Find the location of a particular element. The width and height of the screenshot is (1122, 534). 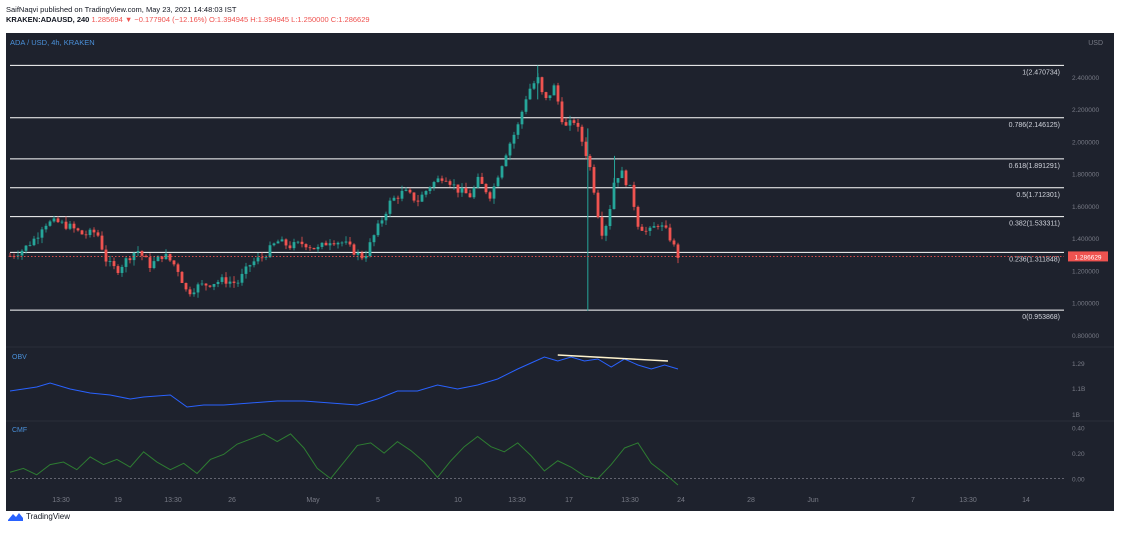

last-price: 1.285694 is located at coordinates (107, 19).